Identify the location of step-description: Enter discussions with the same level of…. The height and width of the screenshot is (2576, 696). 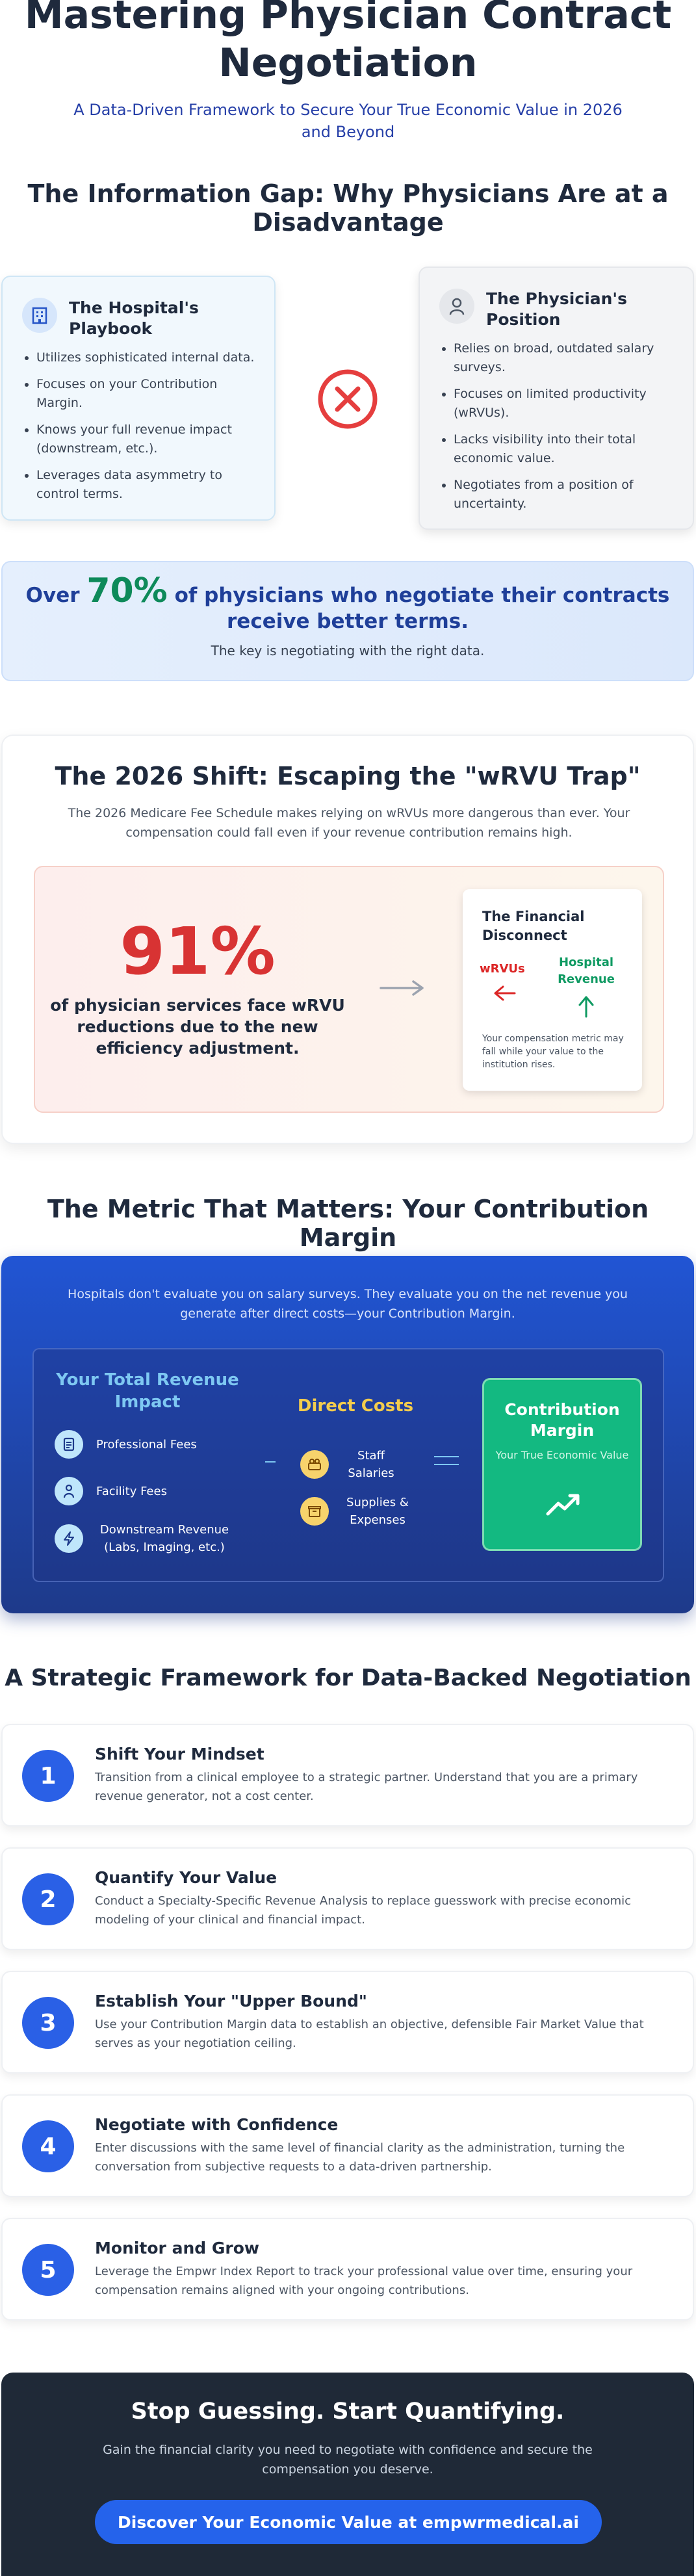
(360, 2157).